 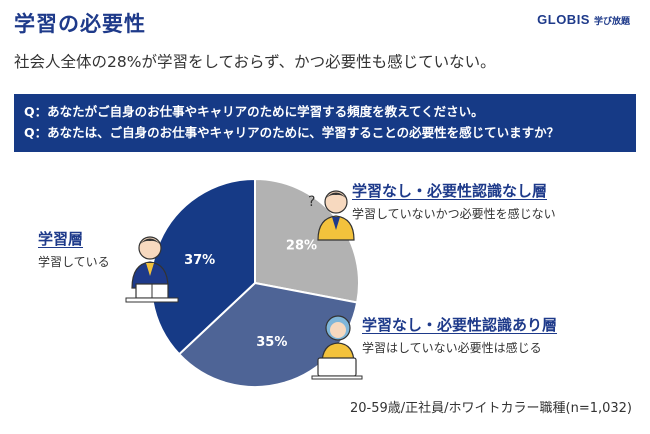 What do you see at coordinates (331, 215) in the screenshot?
I see `thinking-person-icon: ?` at bounding box center [331, 215].